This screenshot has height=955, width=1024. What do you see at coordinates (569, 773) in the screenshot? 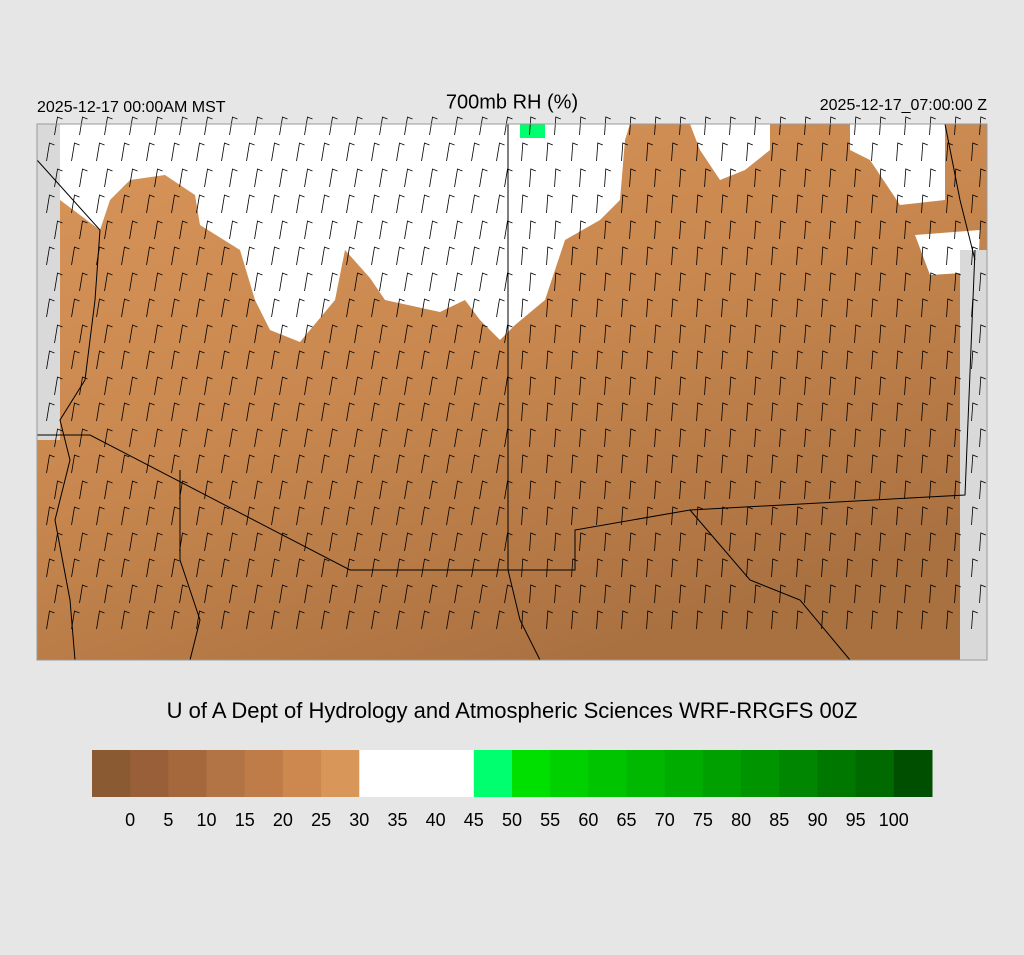
I see `color-swatch` at bounding box center [569, 773].